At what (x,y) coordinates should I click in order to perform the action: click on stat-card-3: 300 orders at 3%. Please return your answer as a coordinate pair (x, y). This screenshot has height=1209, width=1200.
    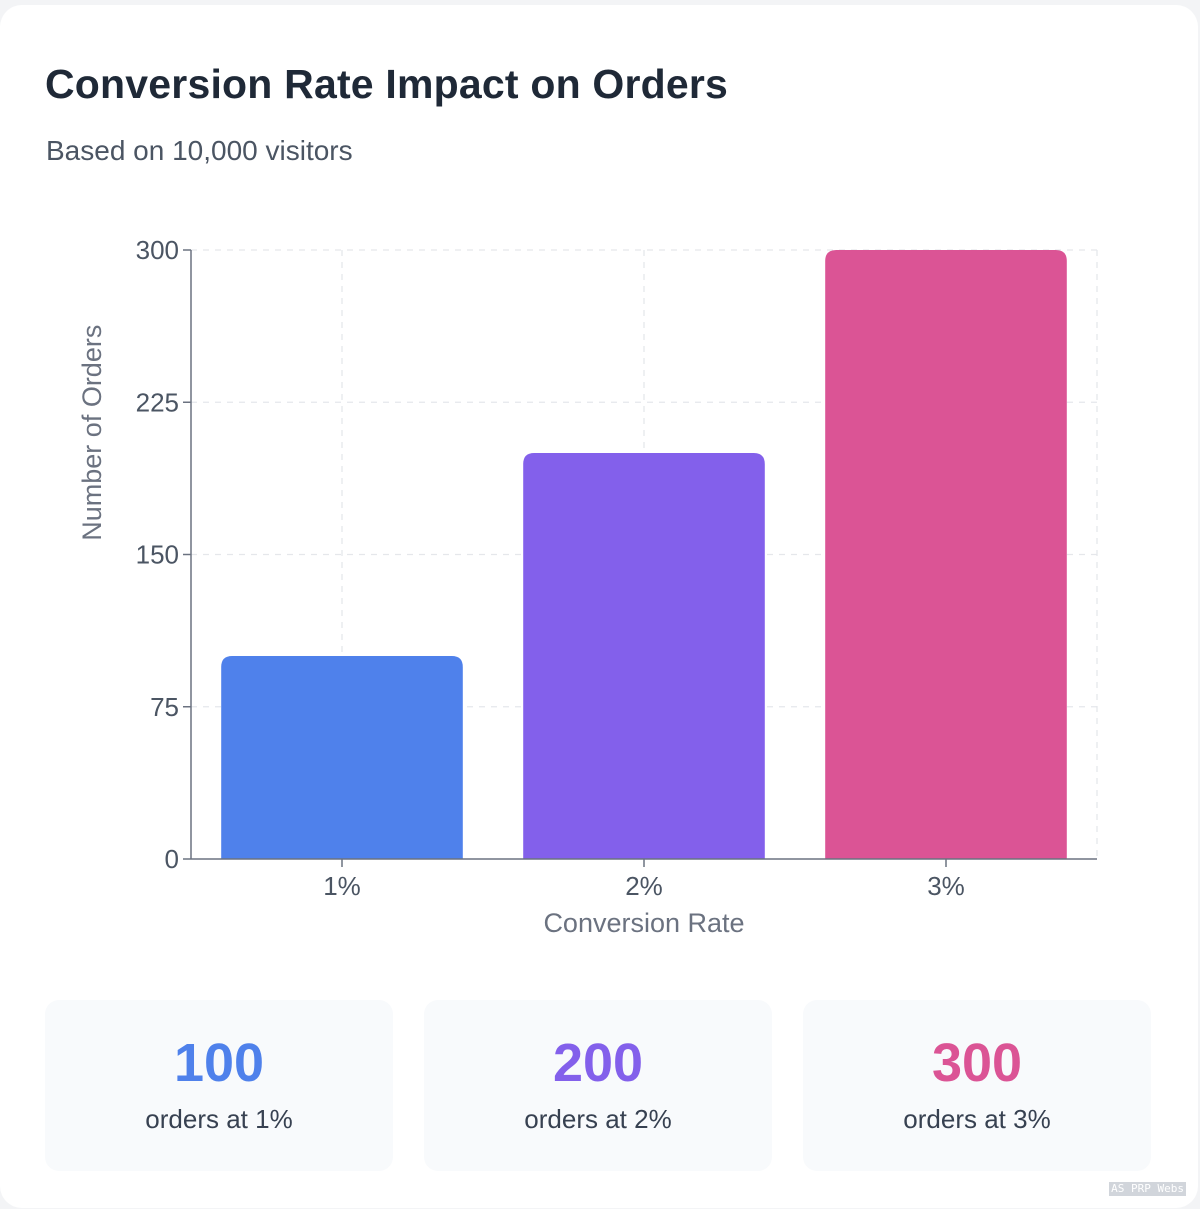
    Looking at the image, I should click on (977, 1085).